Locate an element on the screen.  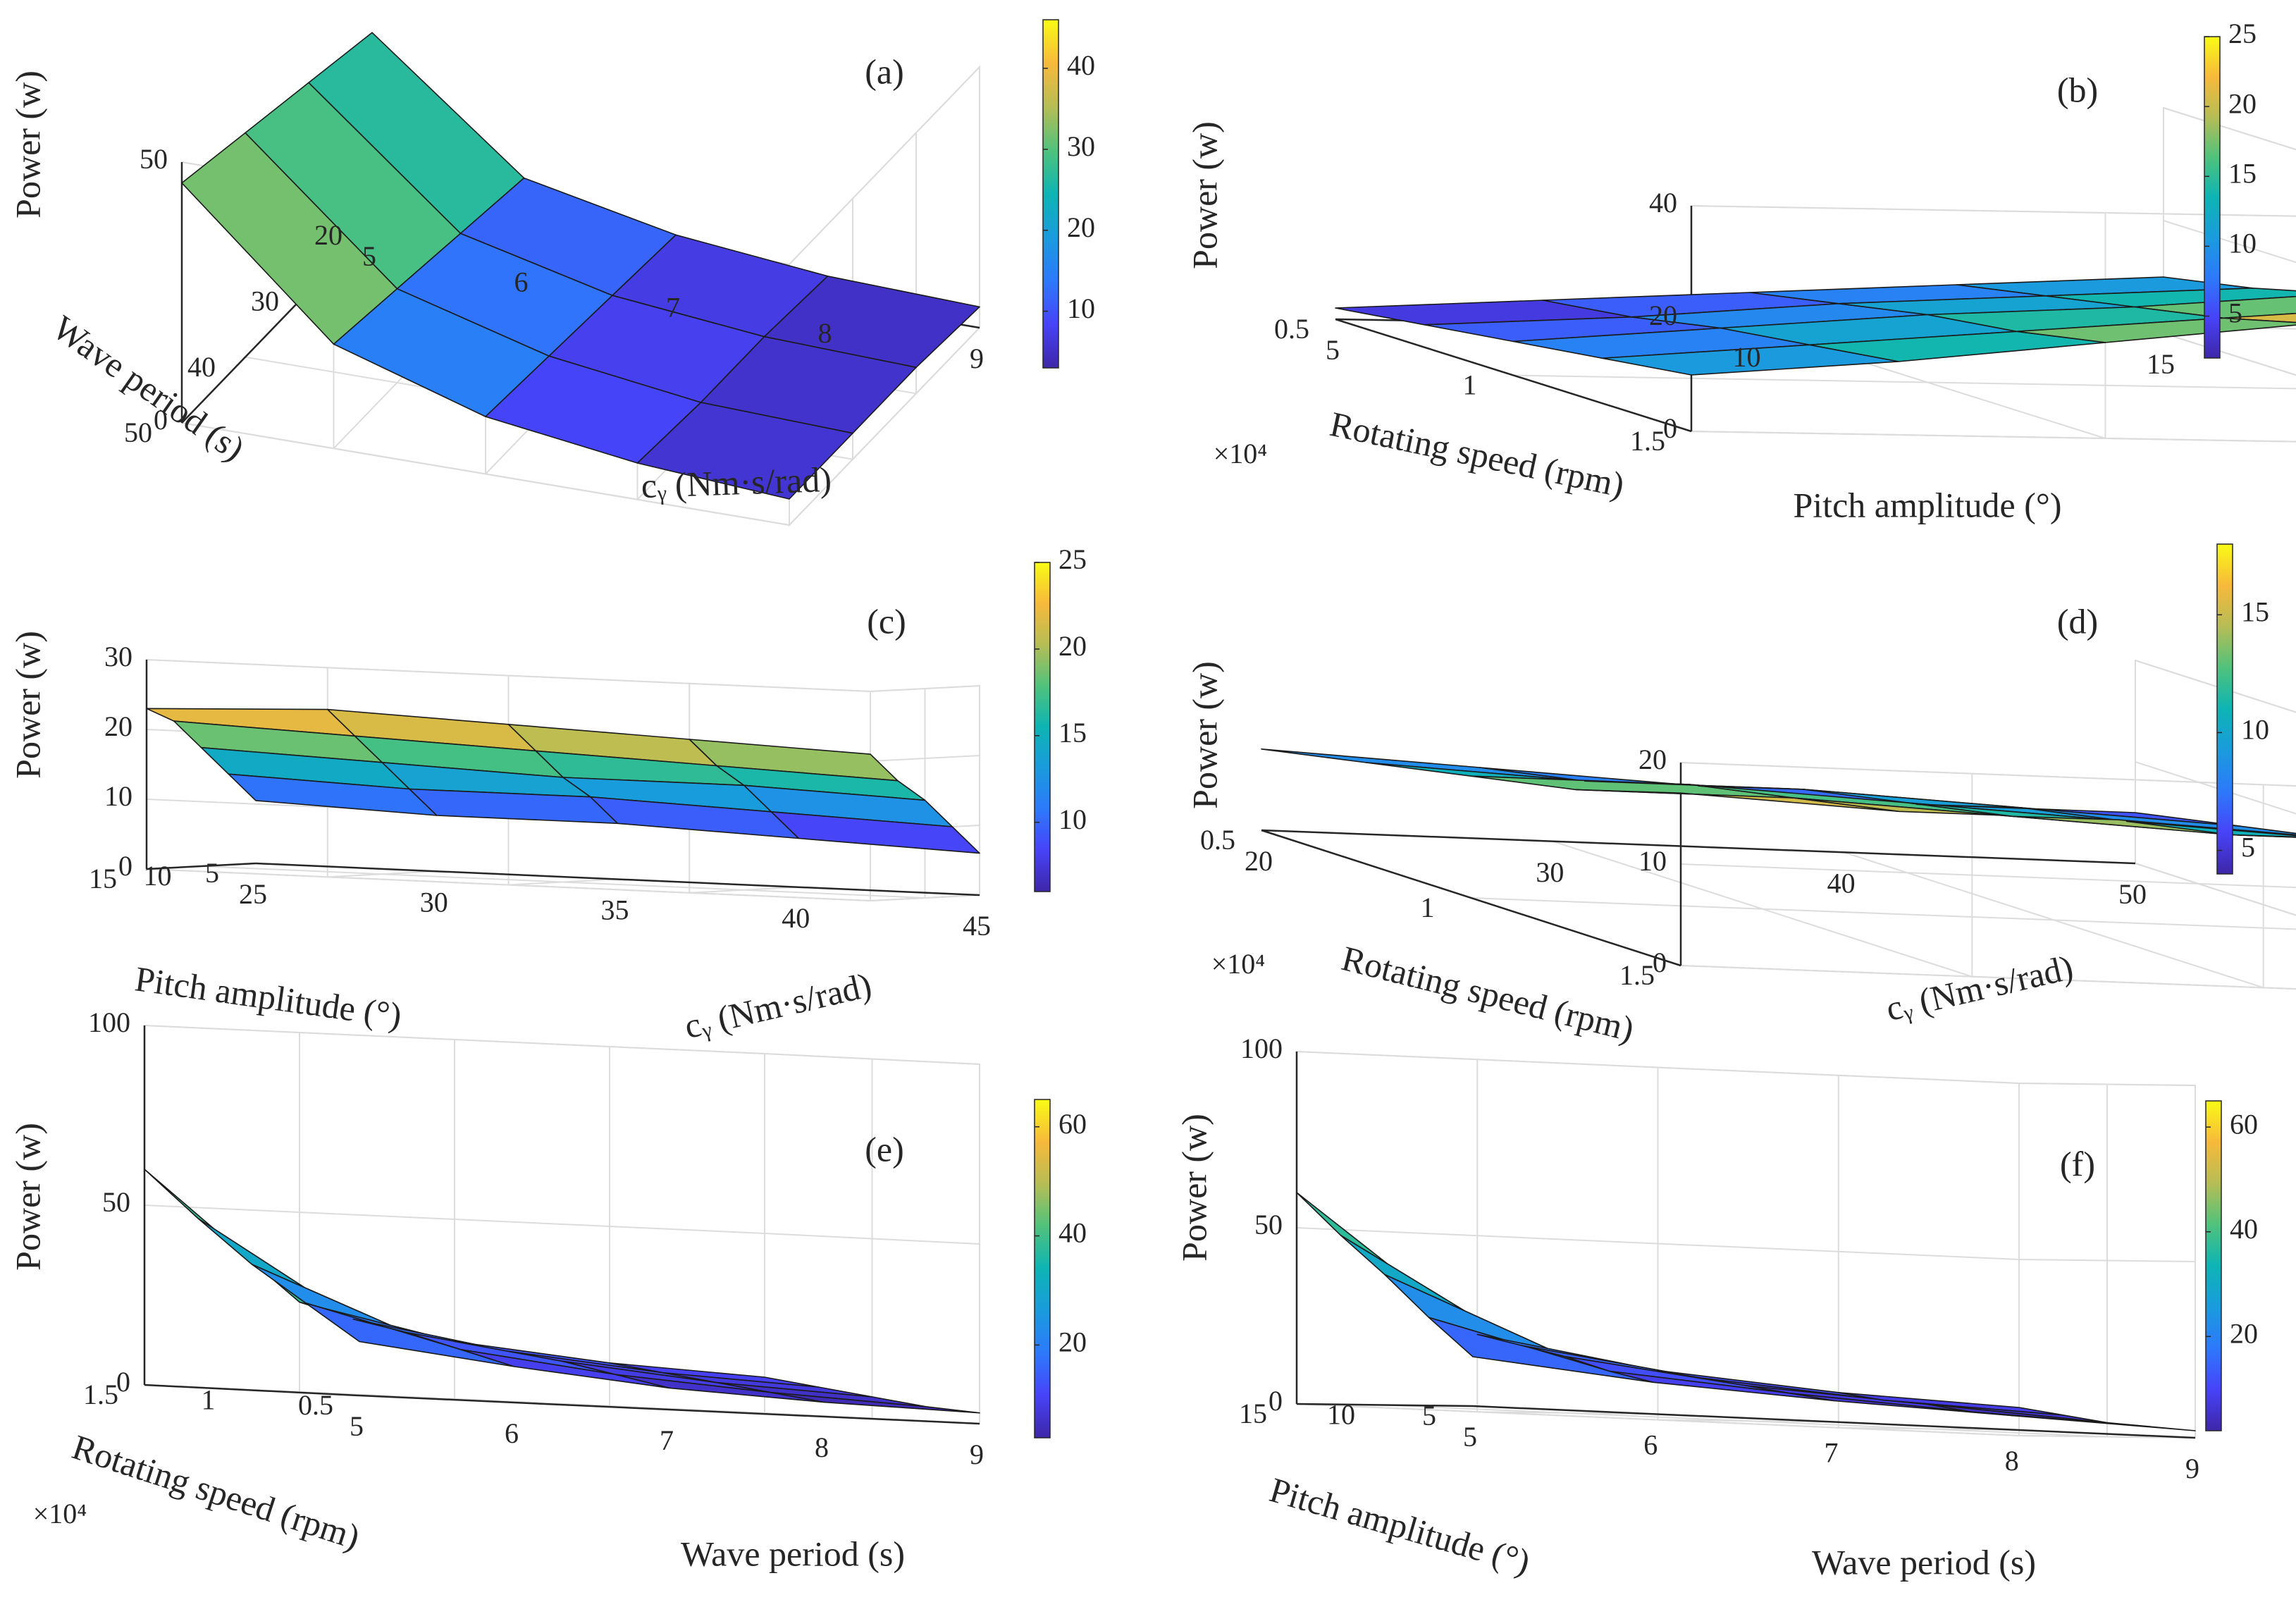
panel-label: (c) is located at coordinates (886, 621).